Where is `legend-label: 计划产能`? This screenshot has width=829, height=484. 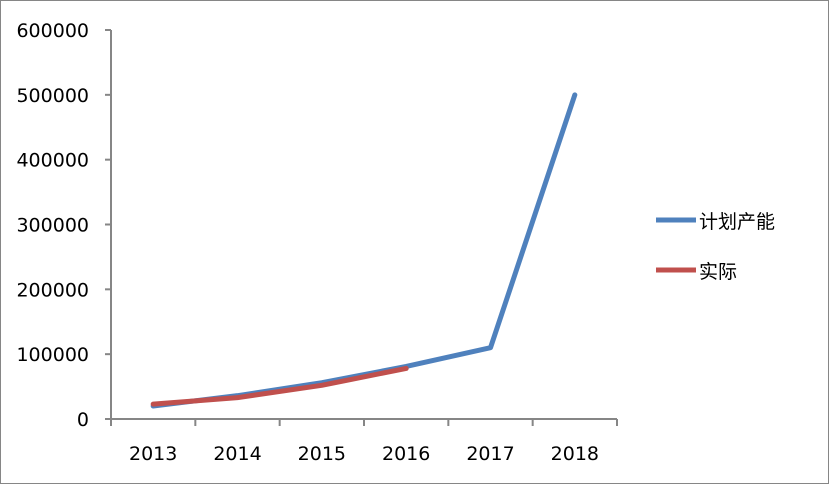
legend-label: 计划产能 is located at coordinates (737, 222).